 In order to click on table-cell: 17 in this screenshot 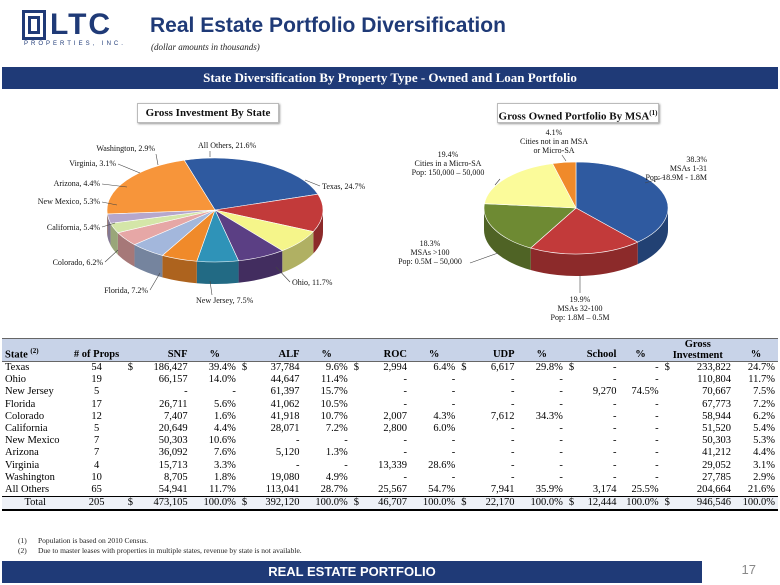, I will do `click(96, 404)`.